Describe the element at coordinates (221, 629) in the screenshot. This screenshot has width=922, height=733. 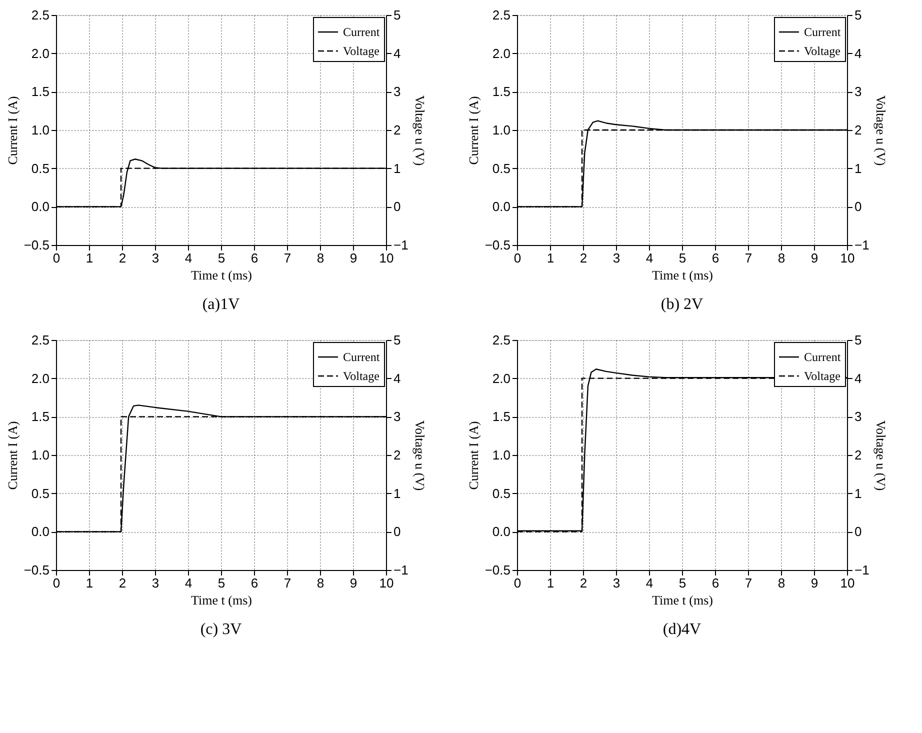
I see `text: (c) 3V` at that location.